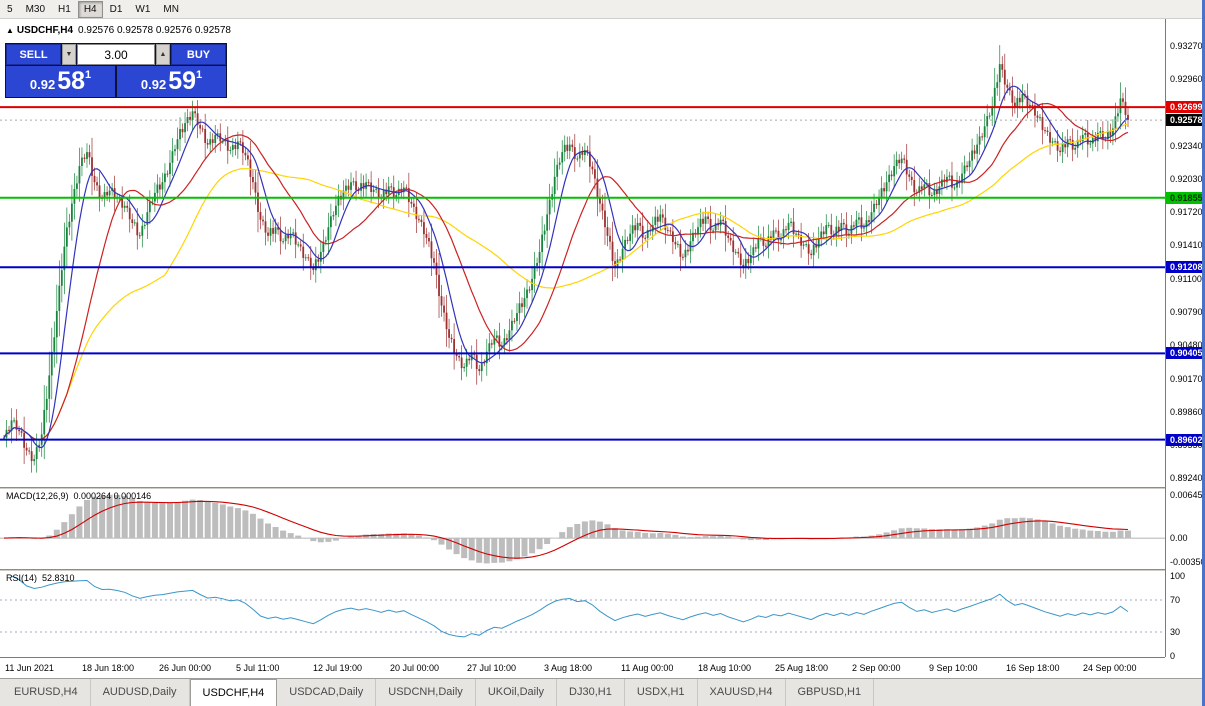  What do you see at coordinates (10, 30) in the screenshot?
I see `panel-collapse-arrow-icon: ▲` at bounding box center [10, 30].